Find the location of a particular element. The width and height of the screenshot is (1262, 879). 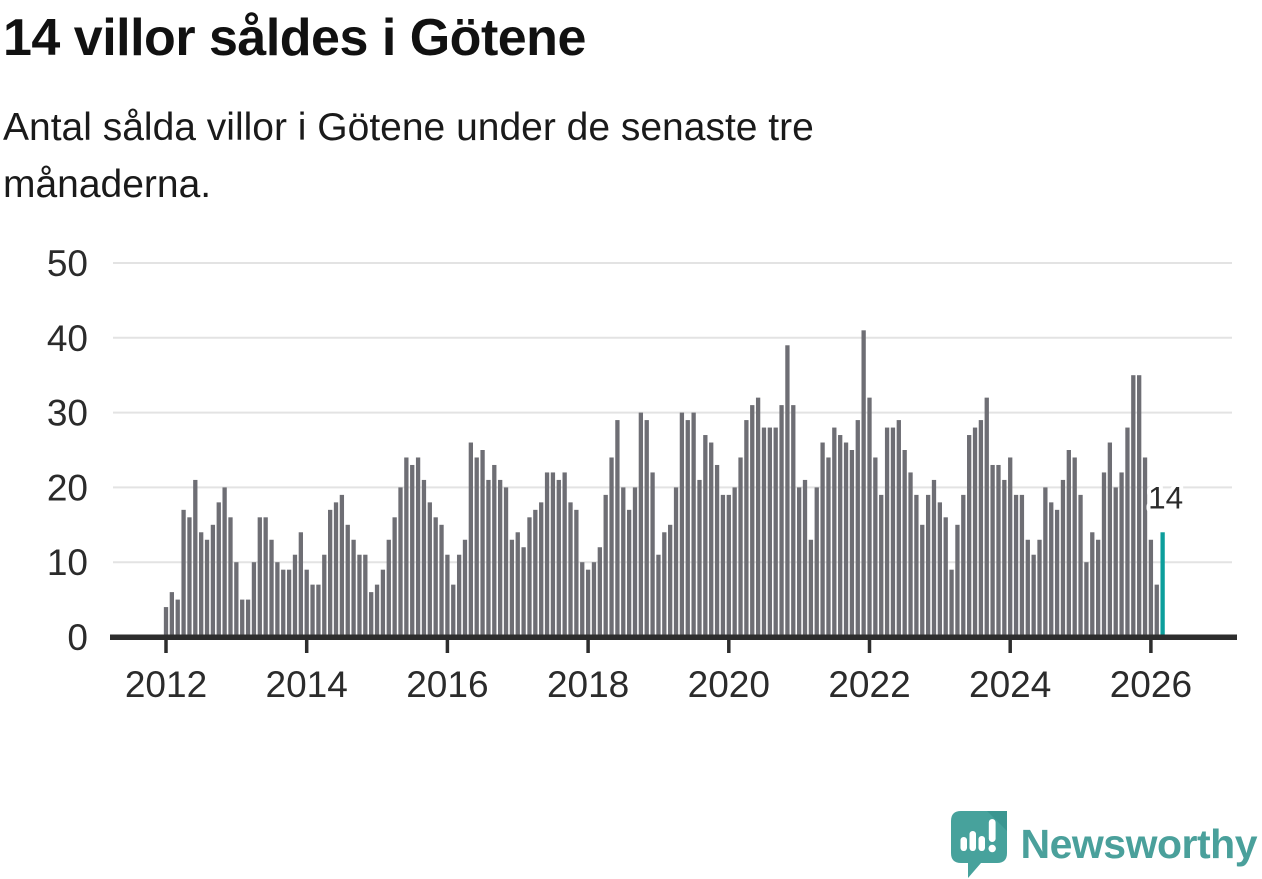

x-axis-label: 2012 is located at coordinates (166, 684).